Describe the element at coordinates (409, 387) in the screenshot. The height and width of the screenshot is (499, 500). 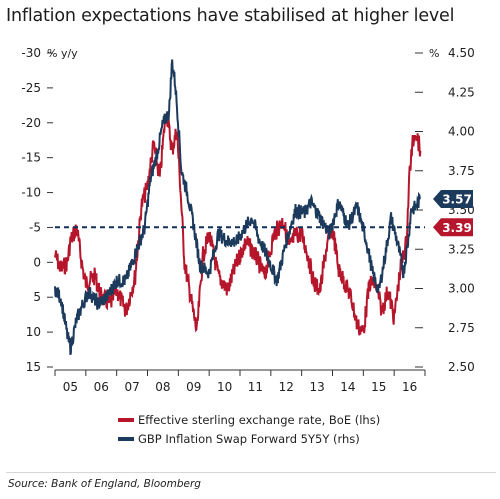
I see `x-tick-label: 16` at that location.